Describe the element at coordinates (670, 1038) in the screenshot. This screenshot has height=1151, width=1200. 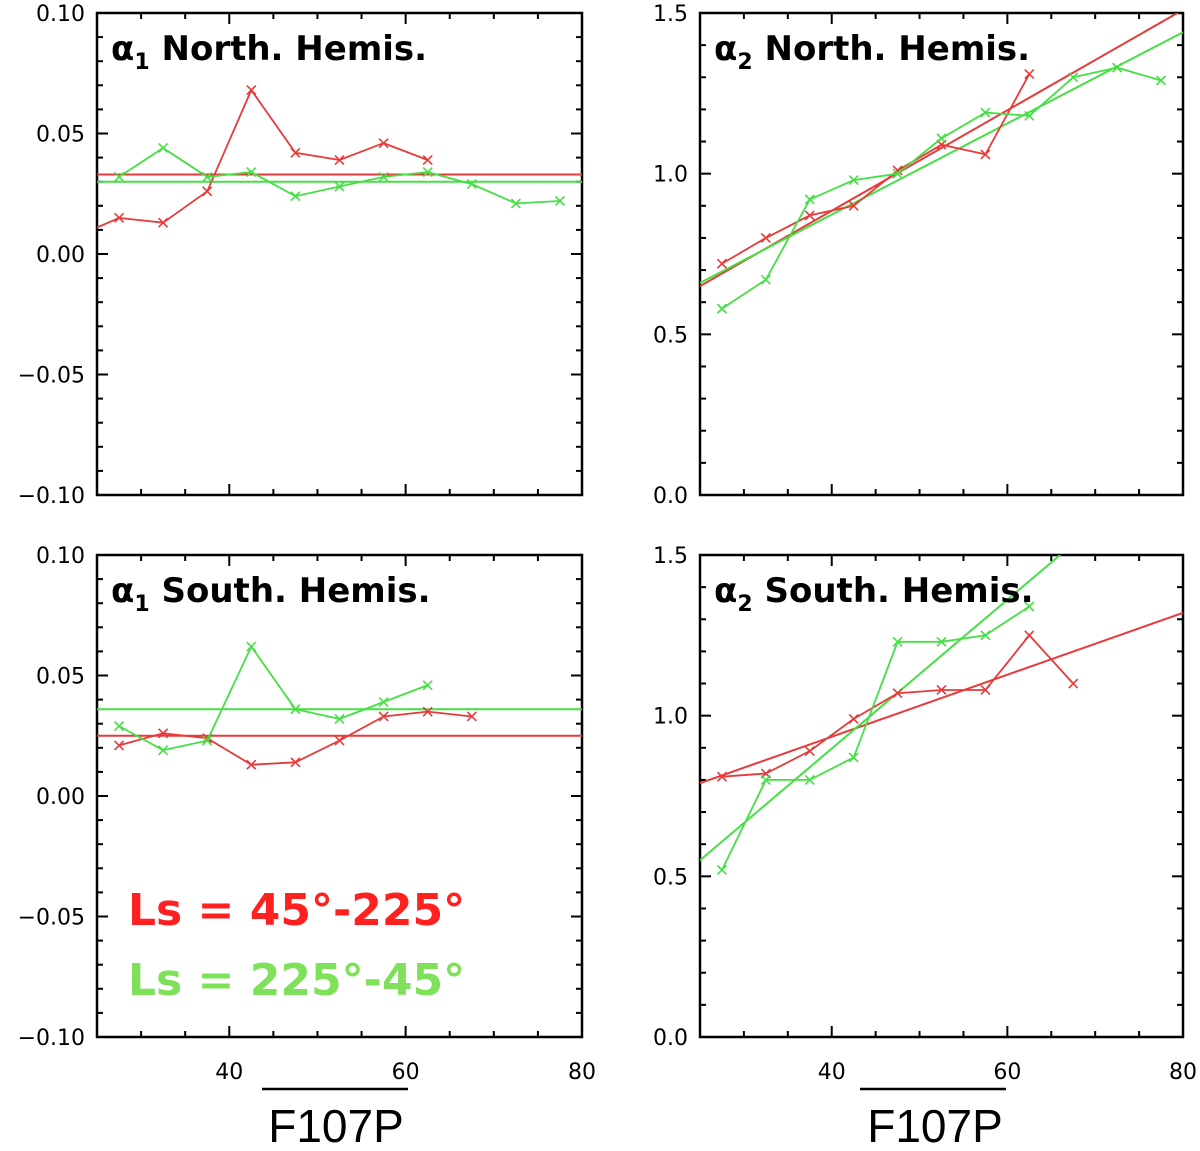
I see `y-tick-label: 0.0` at that location.